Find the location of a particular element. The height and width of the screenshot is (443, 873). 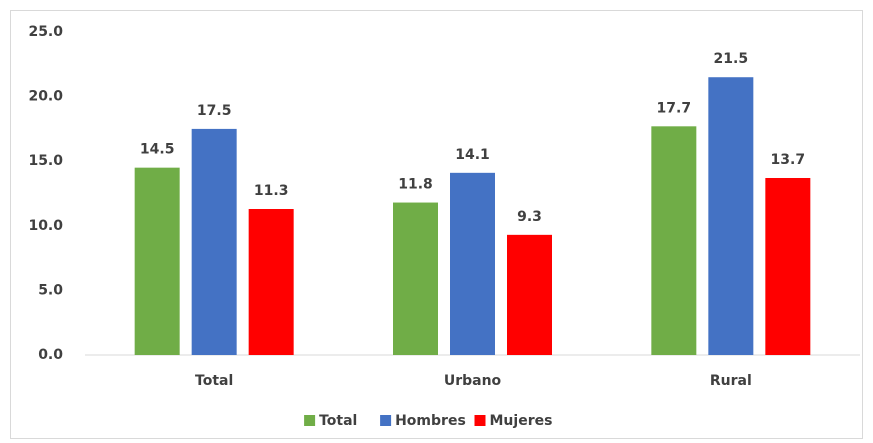

data-label: 14.1 is located at coordinates (472, 155).